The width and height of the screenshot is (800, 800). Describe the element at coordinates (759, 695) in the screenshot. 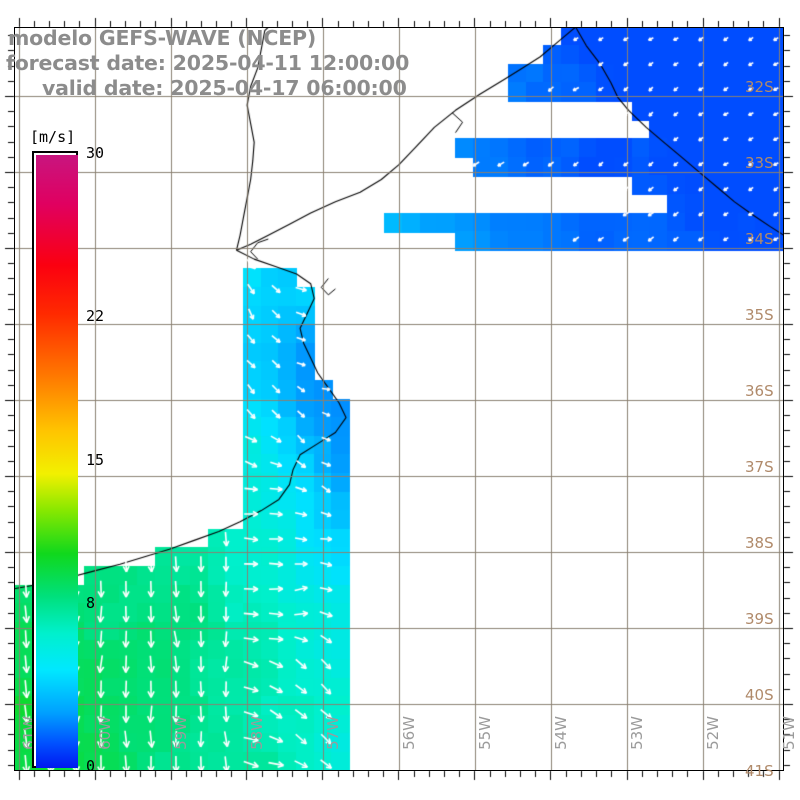

I see `latitude-label: 40S` at that location.